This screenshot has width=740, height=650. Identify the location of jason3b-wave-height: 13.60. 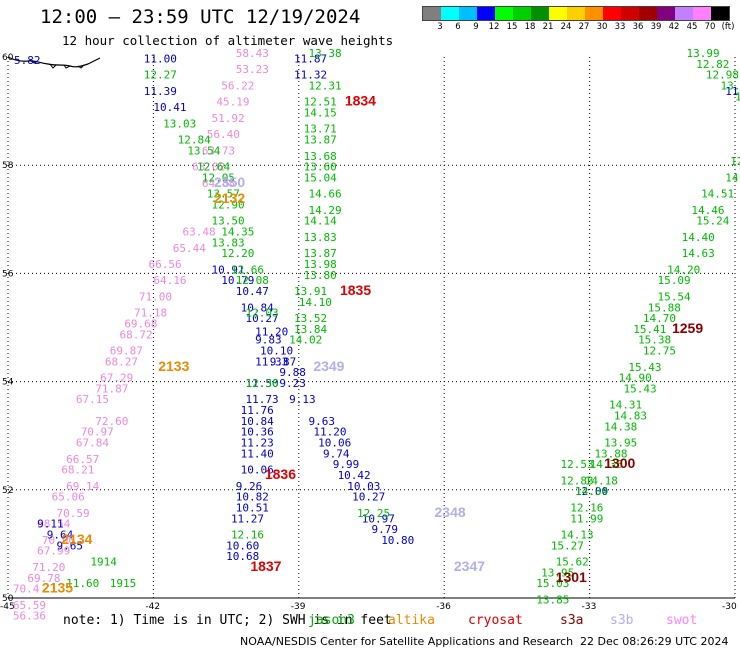
(320, 167).